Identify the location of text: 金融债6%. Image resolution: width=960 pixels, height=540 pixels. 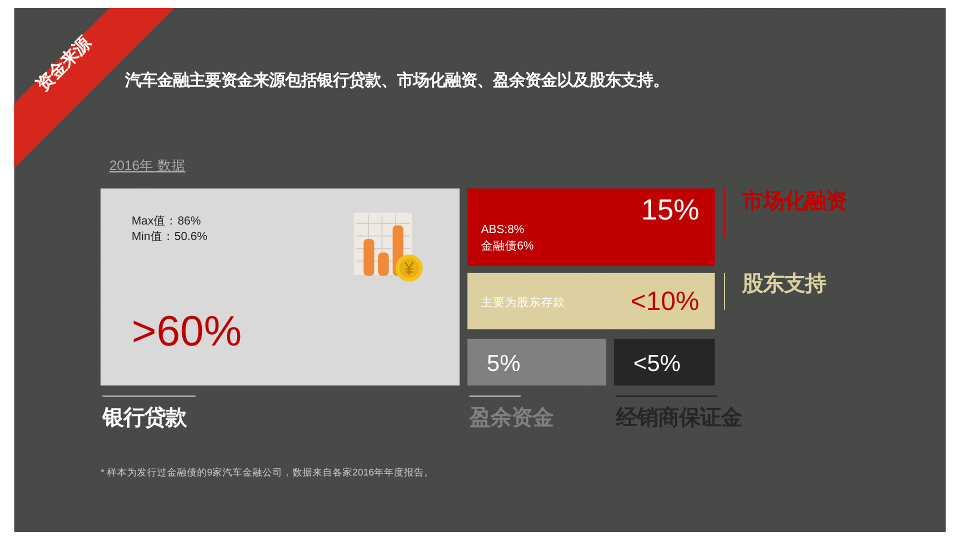
(507, 246).